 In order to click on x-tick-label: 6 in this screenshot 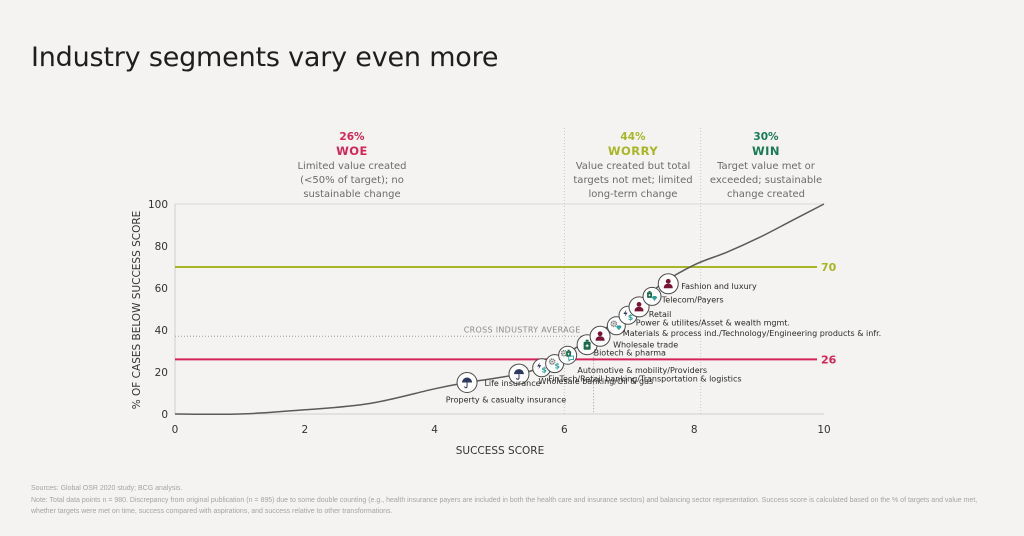, I will do `click(564, 430)`.